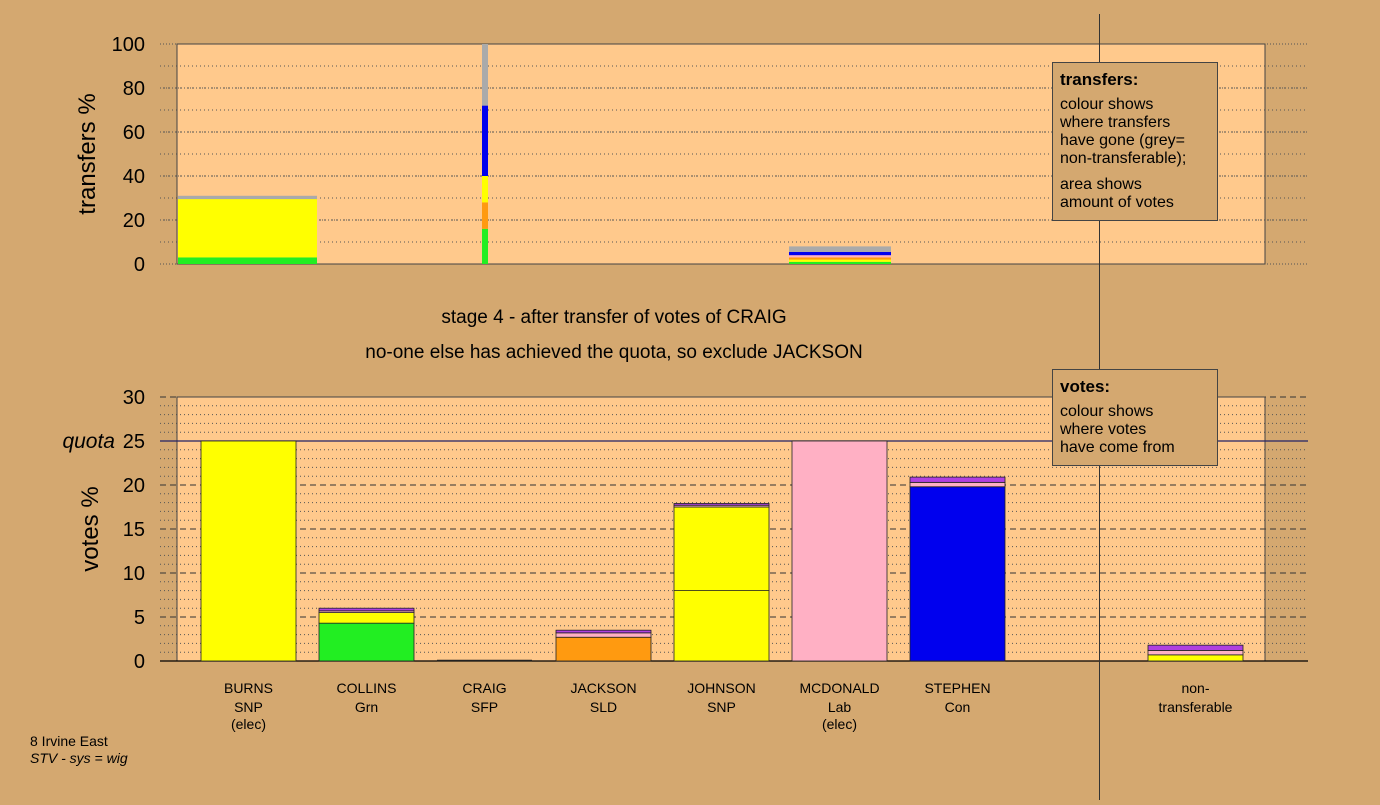 The width and height of the screenshot is (1380, 805). What do you see at coordinates (139, 265) in the screenshot?
I see `transfers-tick-label: 0` at bounding box center [139, 265].